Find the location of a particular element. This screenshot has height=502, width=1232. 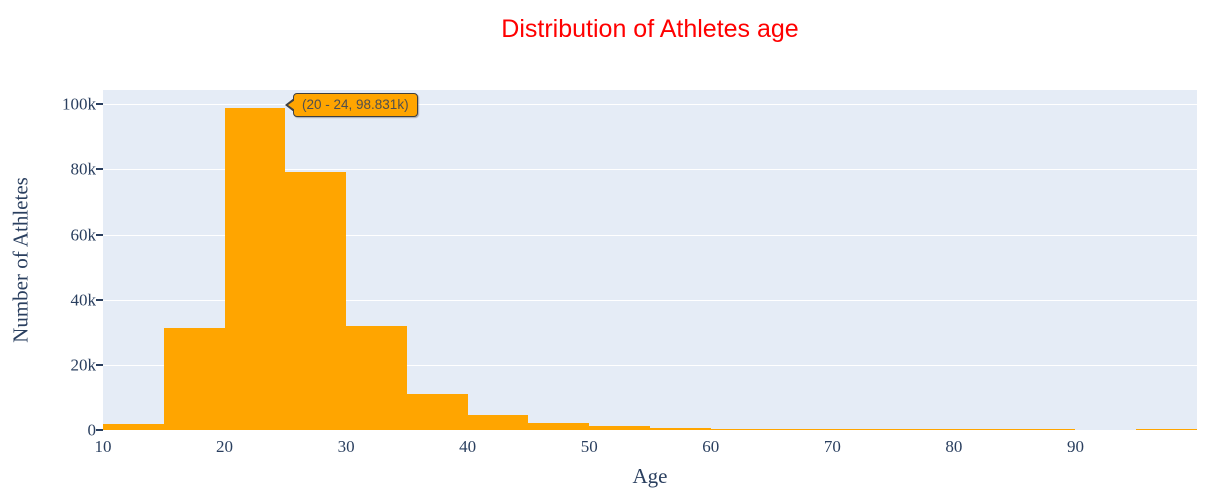

tooltip-caret-icon is located at coordinates (291, 105).